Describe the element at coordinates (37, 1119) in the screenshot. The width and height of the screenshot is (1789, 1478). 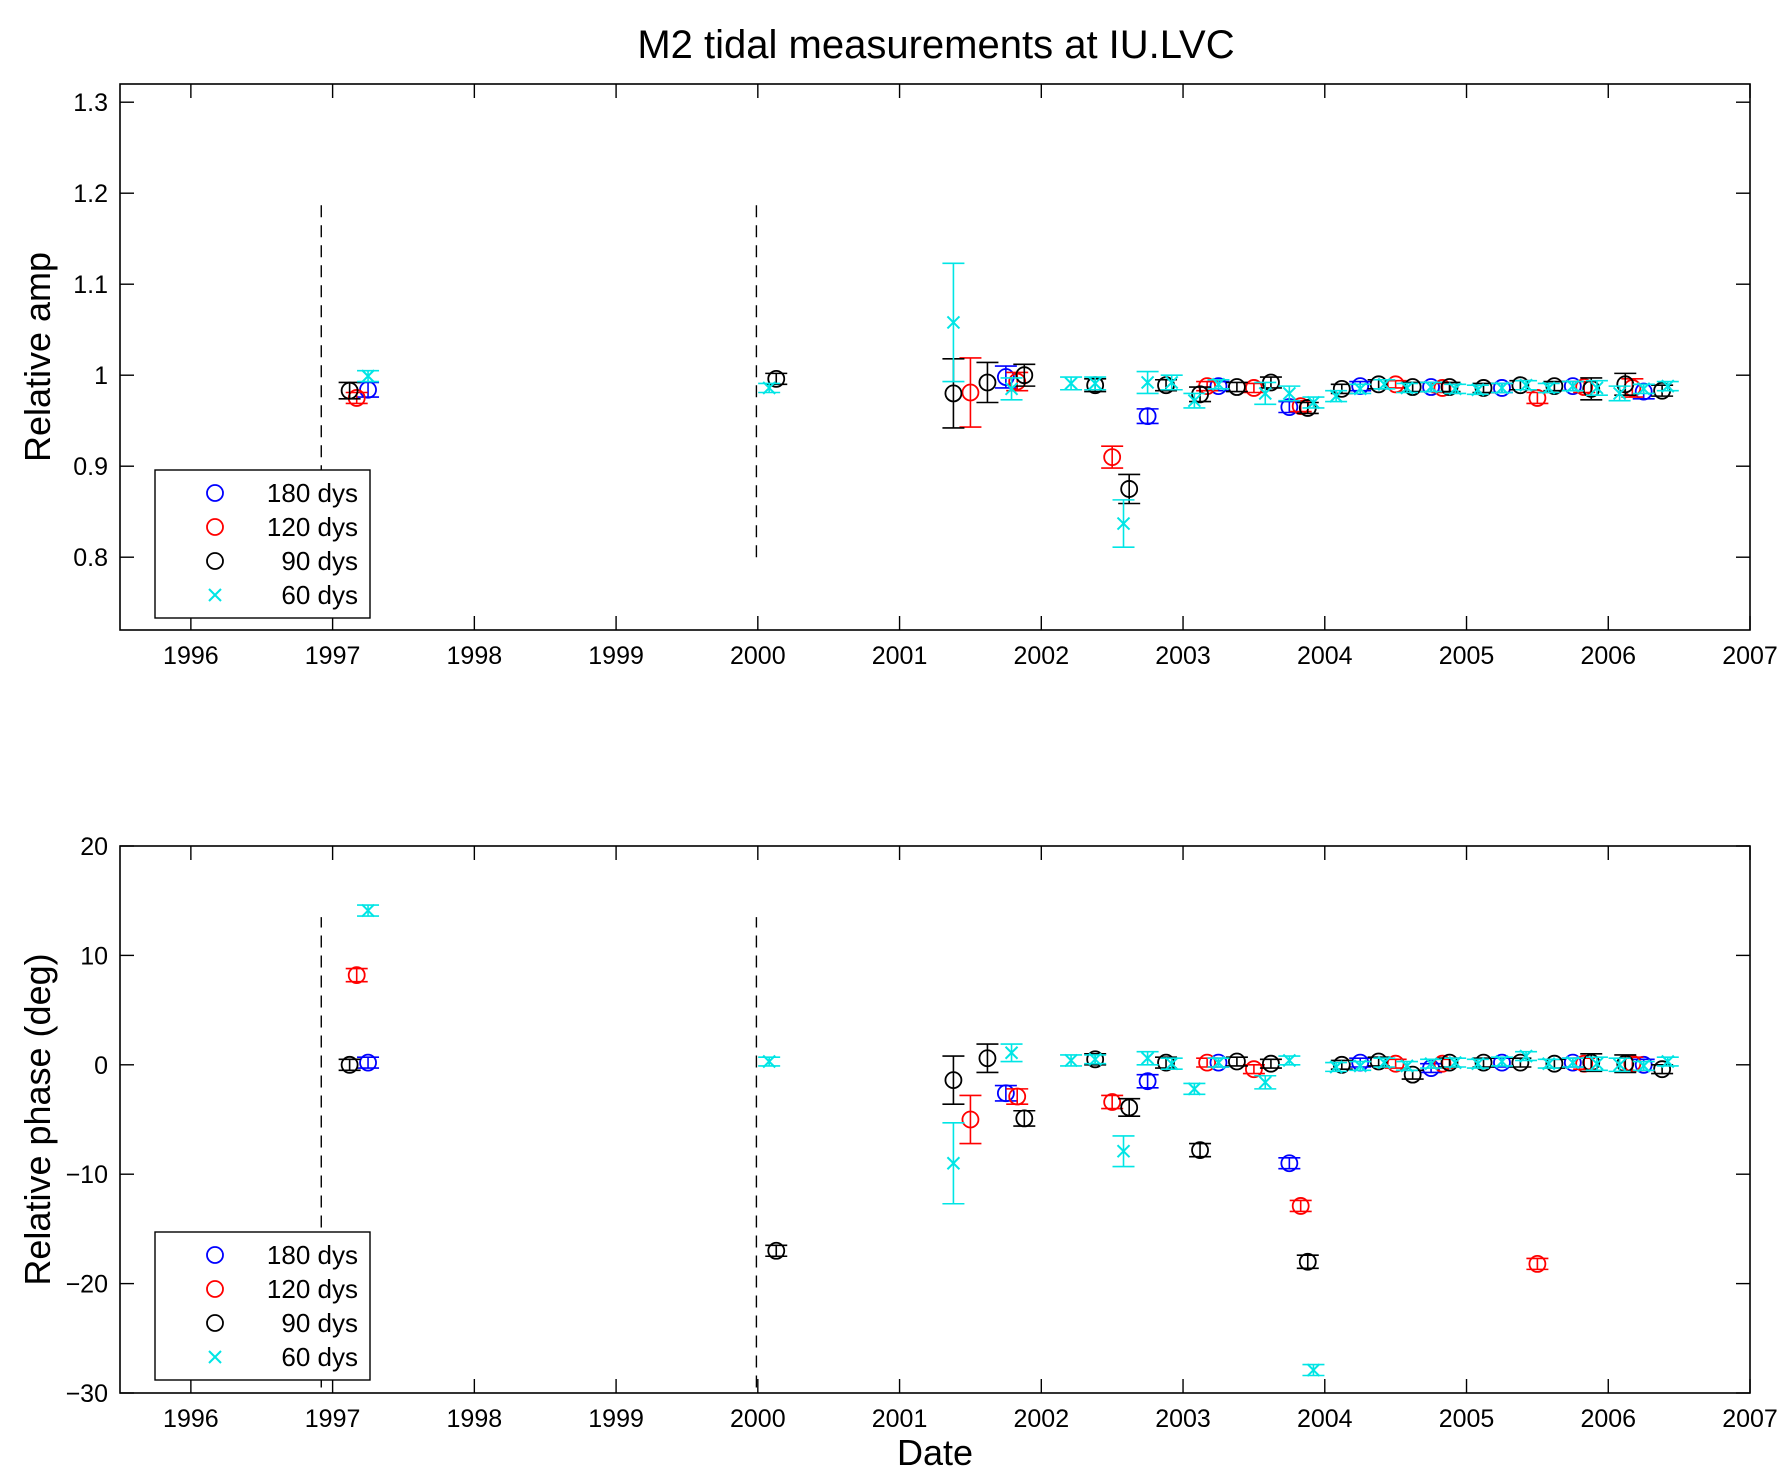
I see `y-axis-title: Relative phase (deg)` at that location.